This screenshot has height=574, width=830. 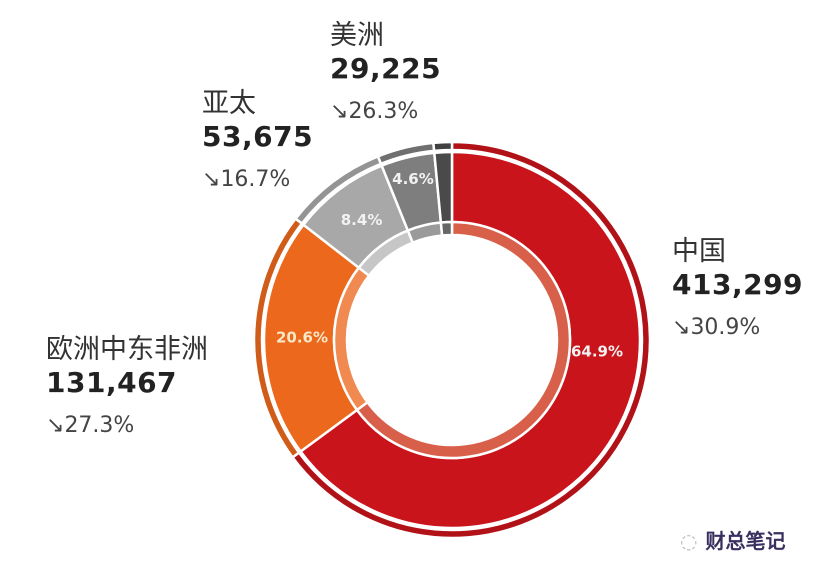 I want to click on watermark: ◌ 财总笔记, so click(x=733, y=541).